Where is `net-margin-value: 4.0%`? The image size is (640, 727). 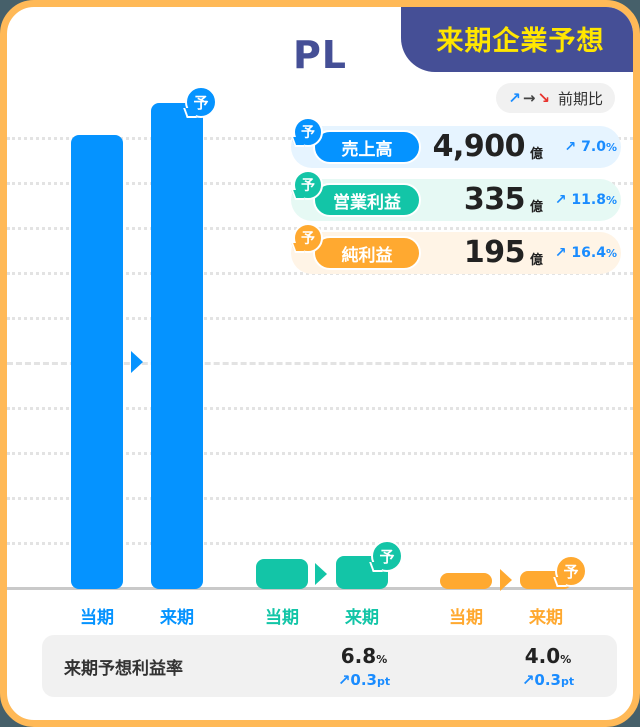
net-margin-value: 4.0% is located at coordinates (548, 656).